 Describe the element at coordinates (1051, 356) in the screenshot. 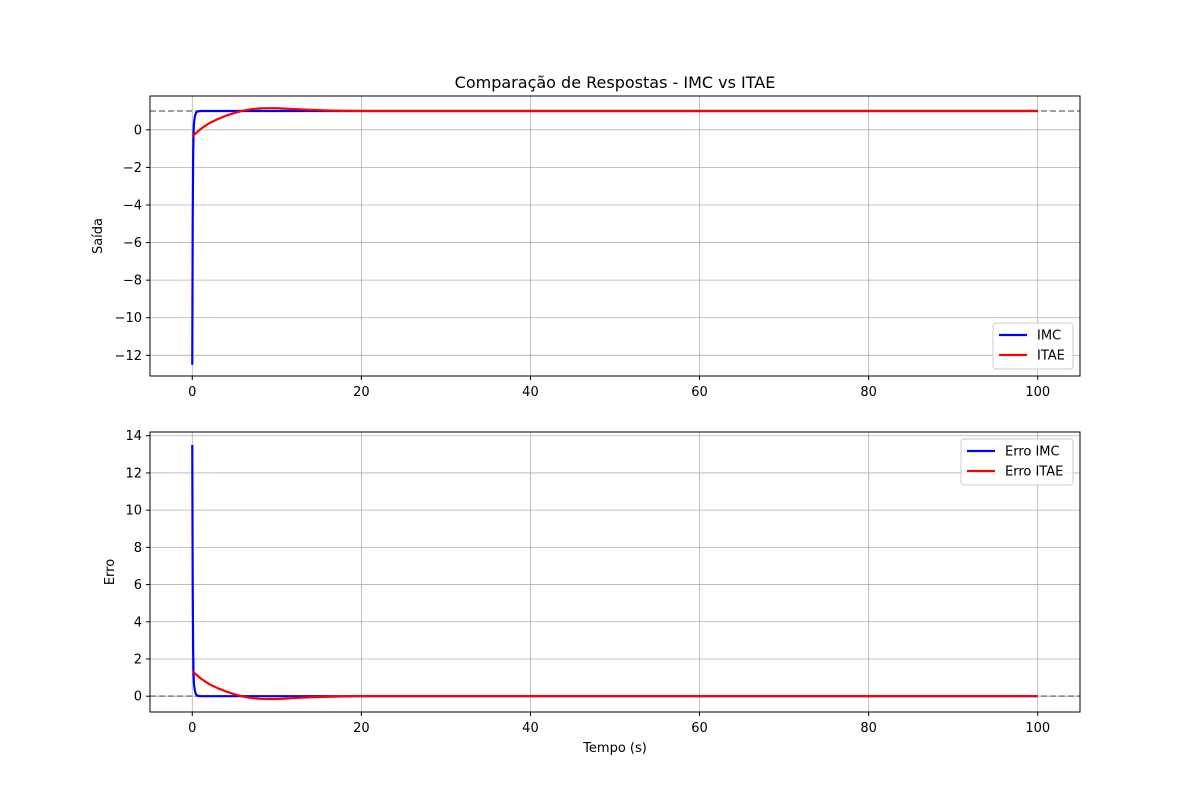

I see `legend-label: ITAE` at that location.